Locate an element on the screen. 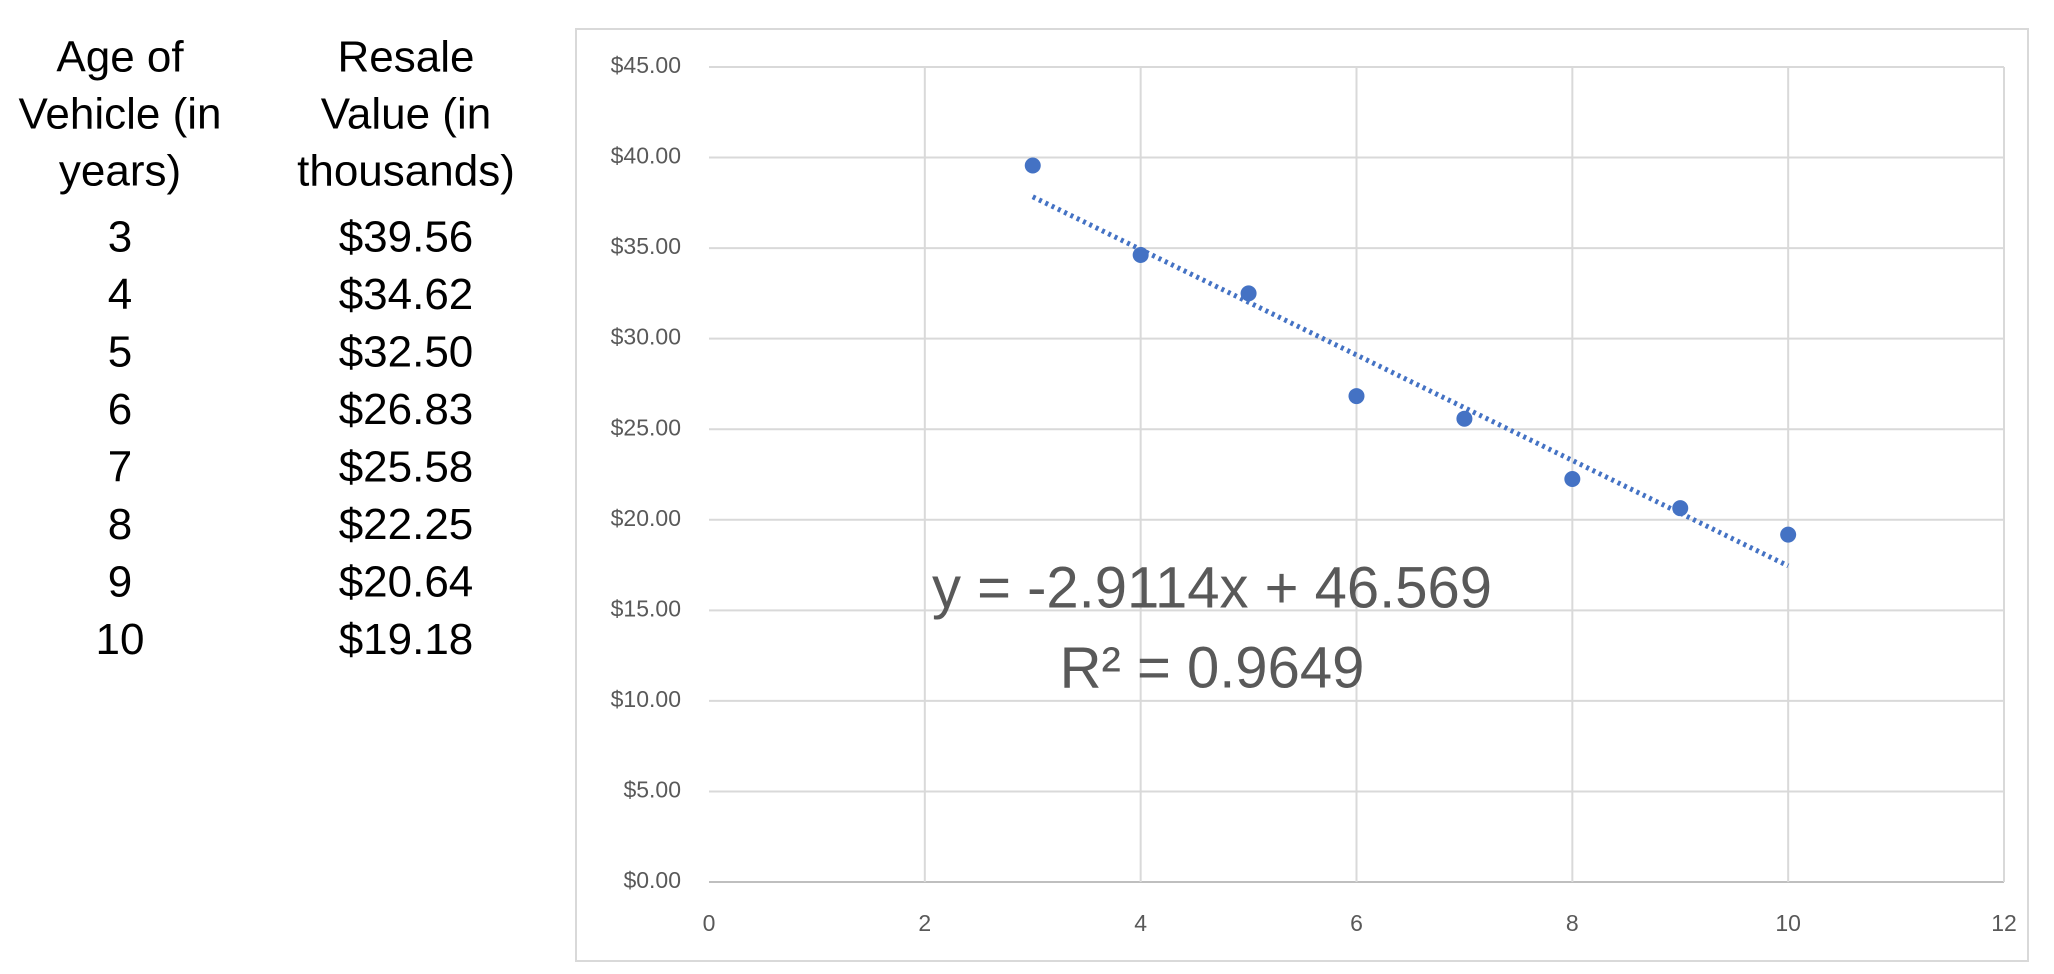  y-tick-label: $25.00 is located at coordinates (646, 427).